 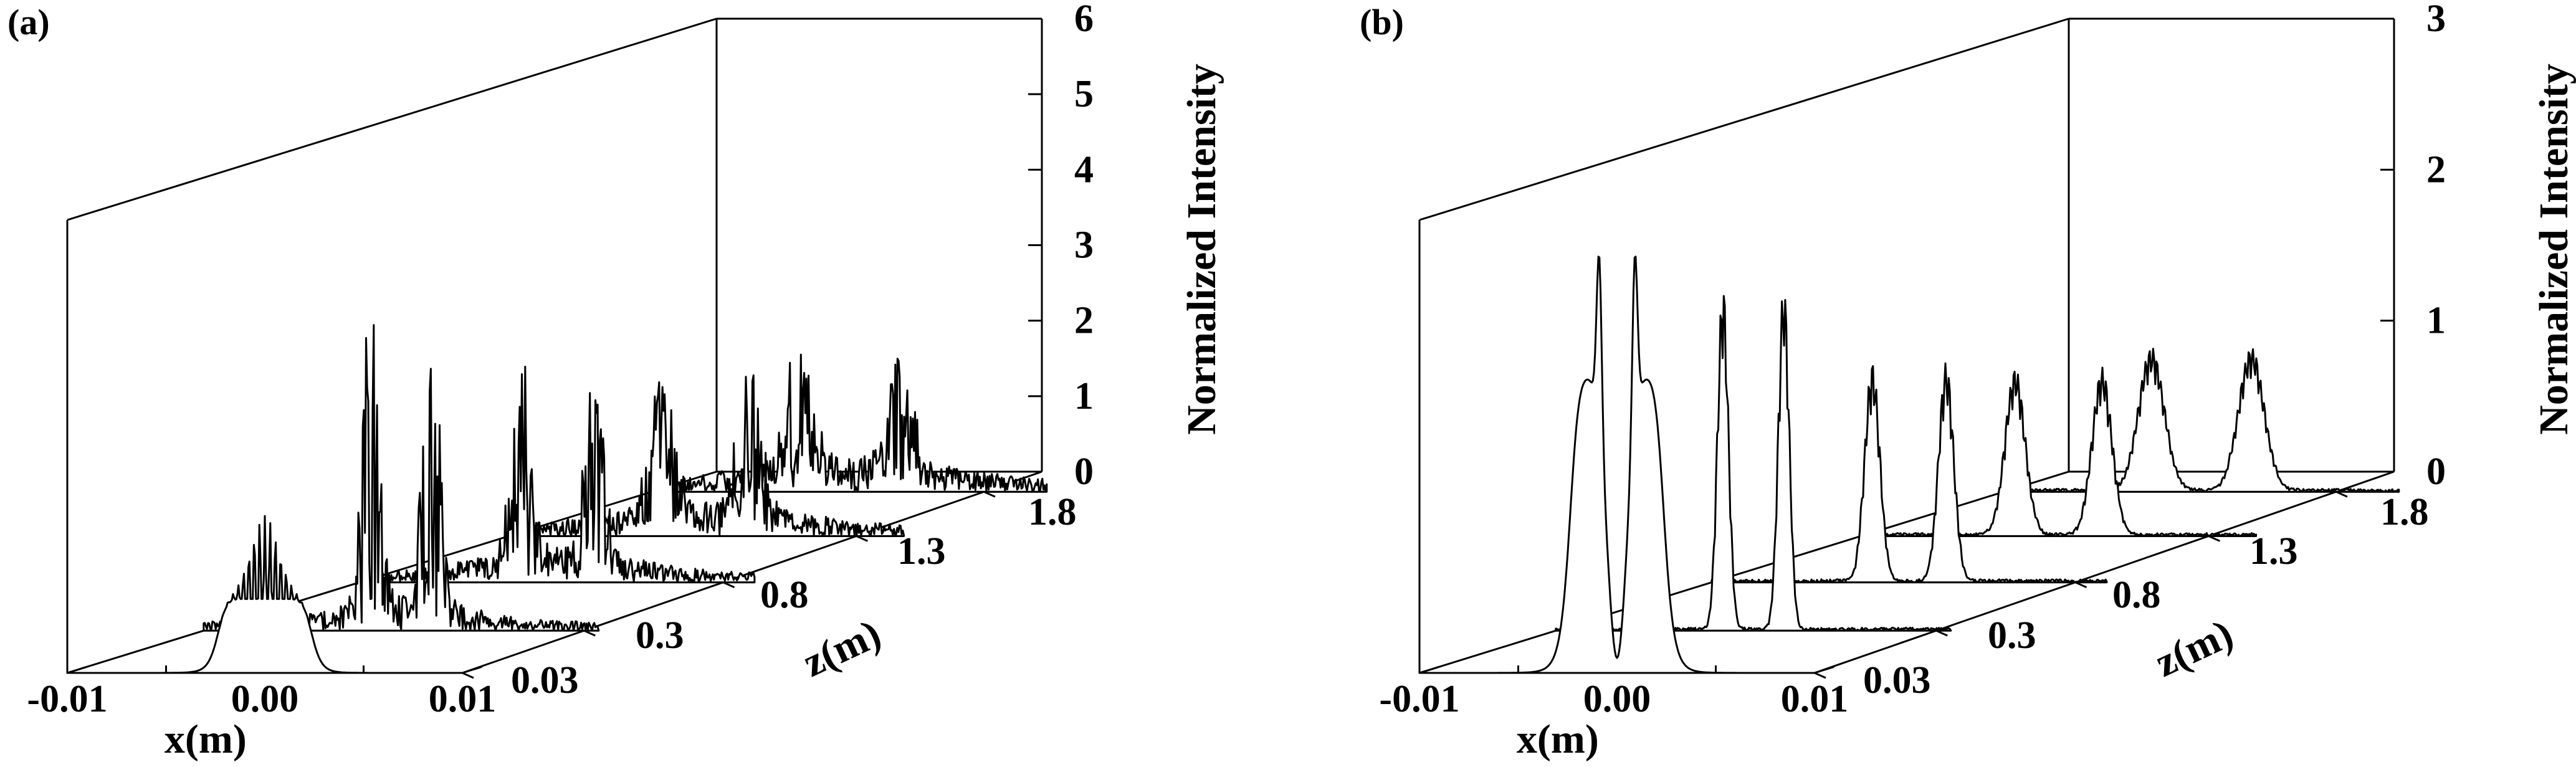 What do you see at coordinates (1084, 20) in the screenshot?
I see `y-tick-label: 6` at bounding box center [1084, 20].